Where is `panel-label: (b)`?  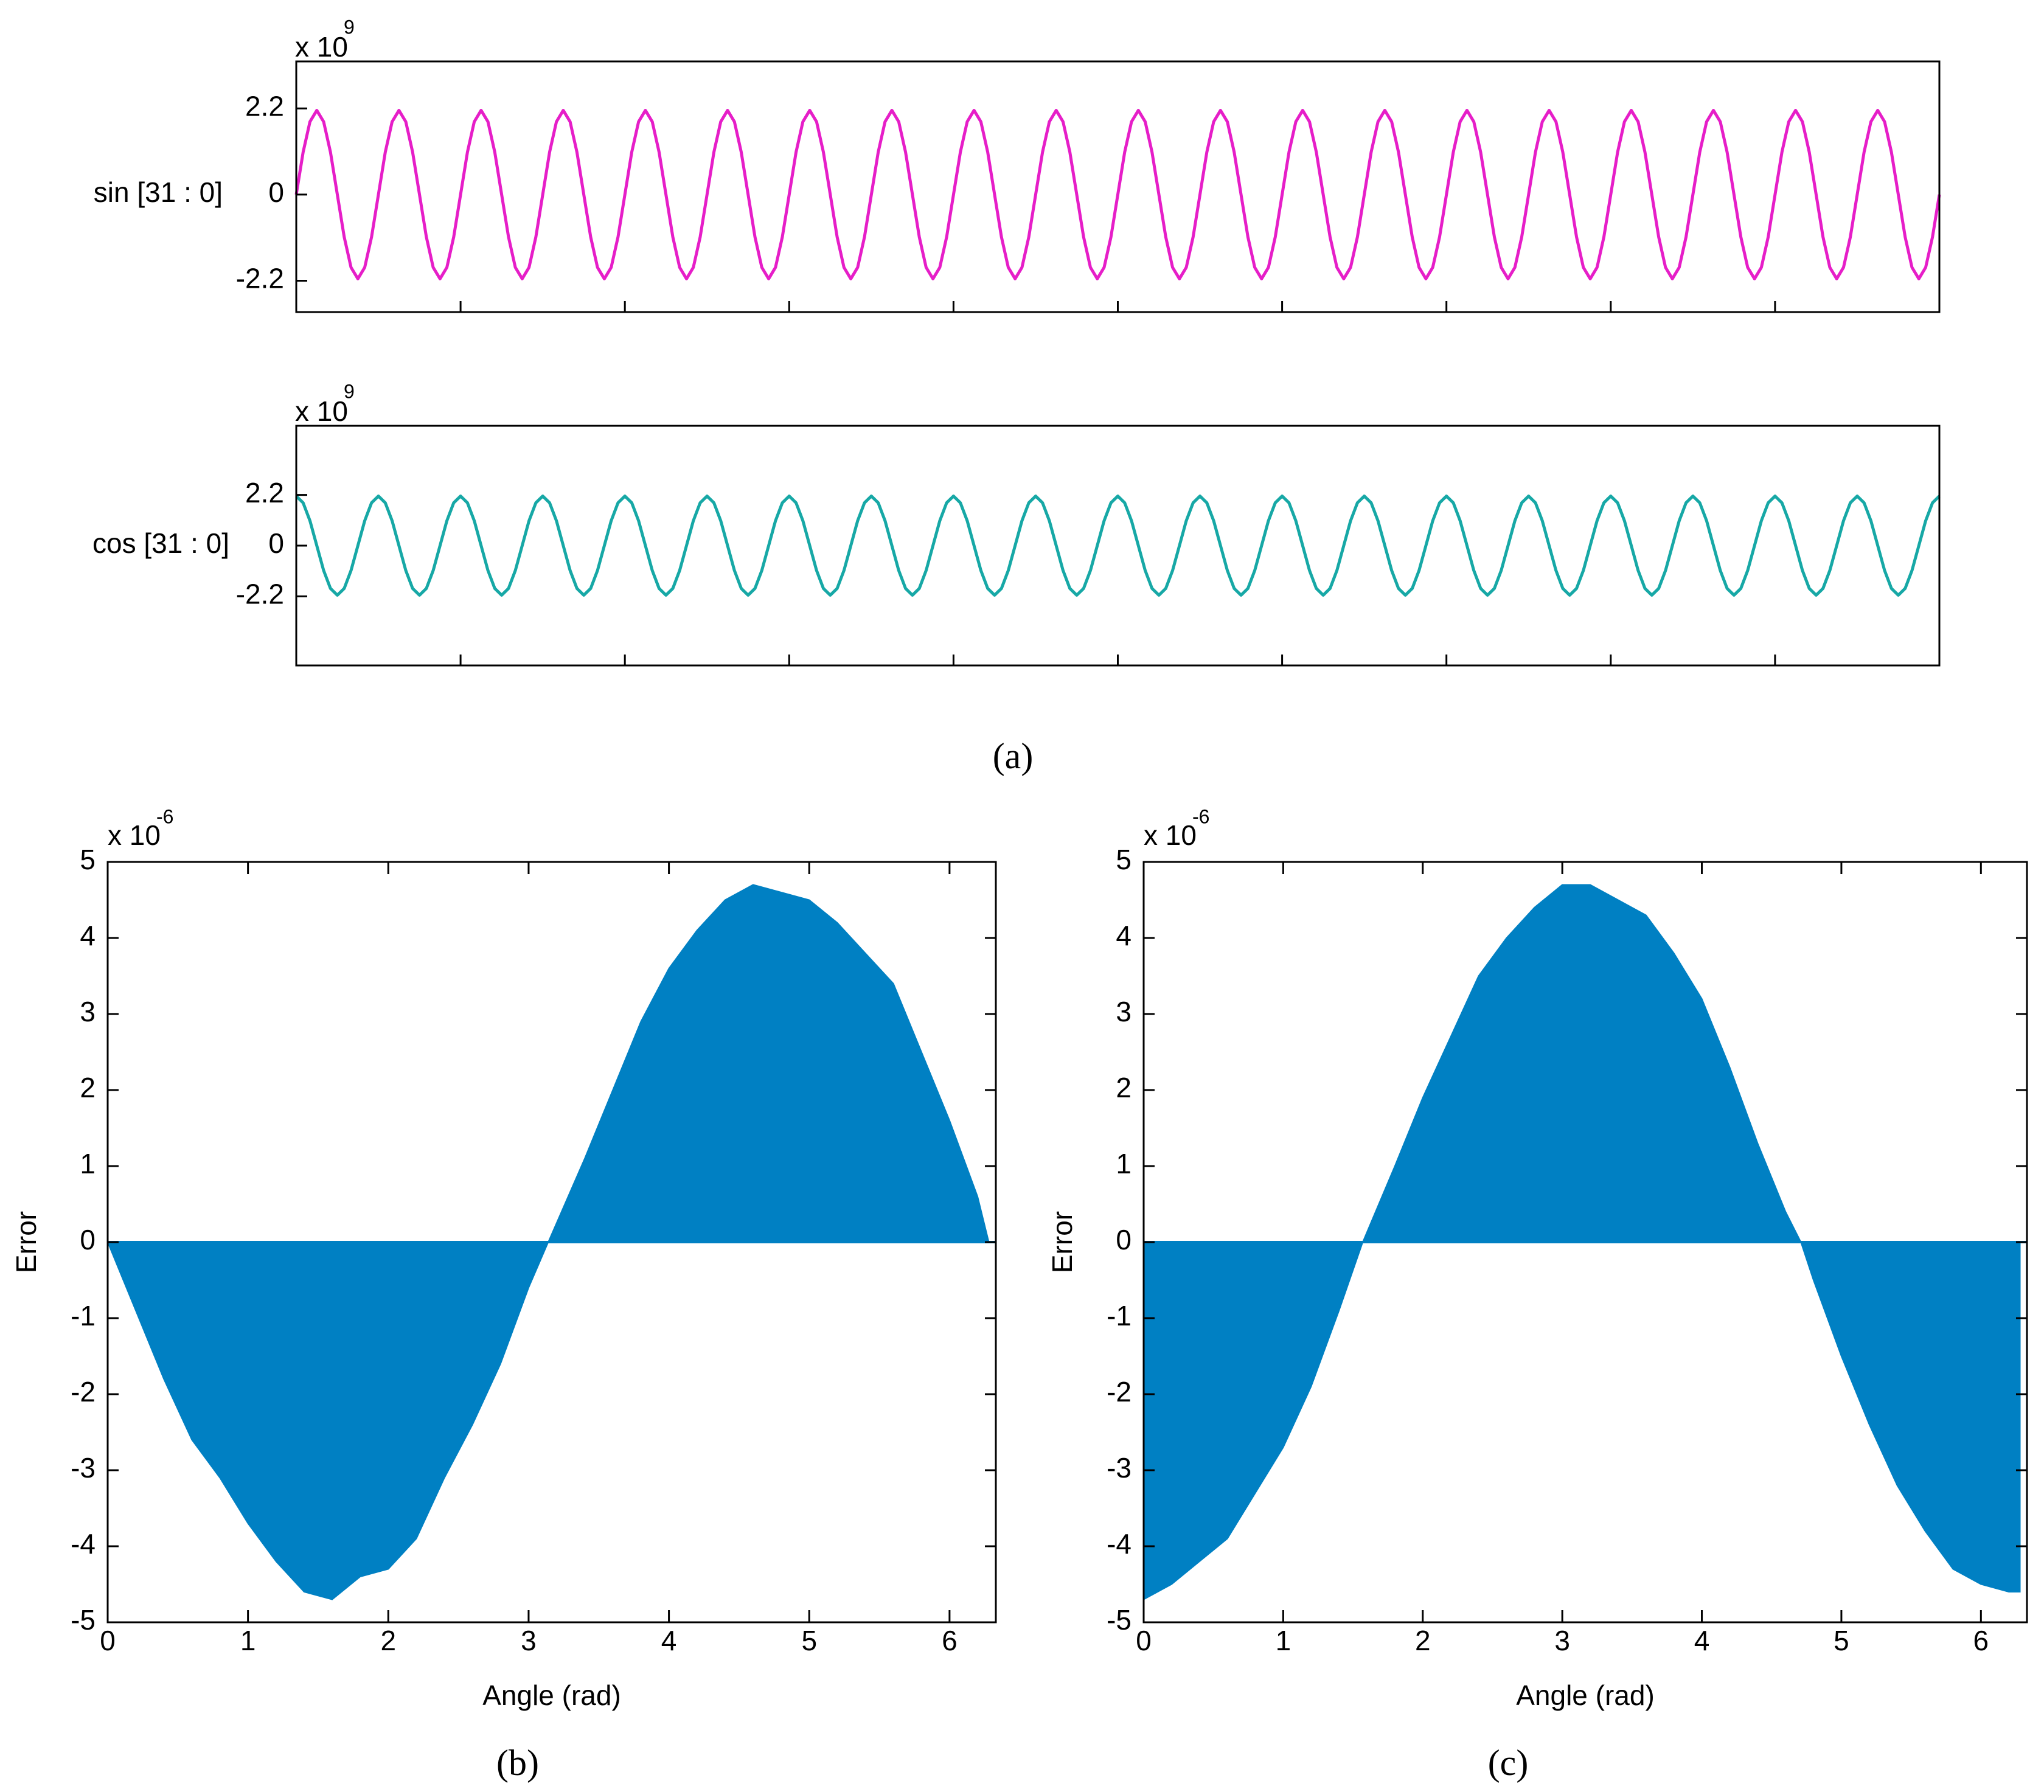 panel-label: (b) is located at coordinates (517, 1763).